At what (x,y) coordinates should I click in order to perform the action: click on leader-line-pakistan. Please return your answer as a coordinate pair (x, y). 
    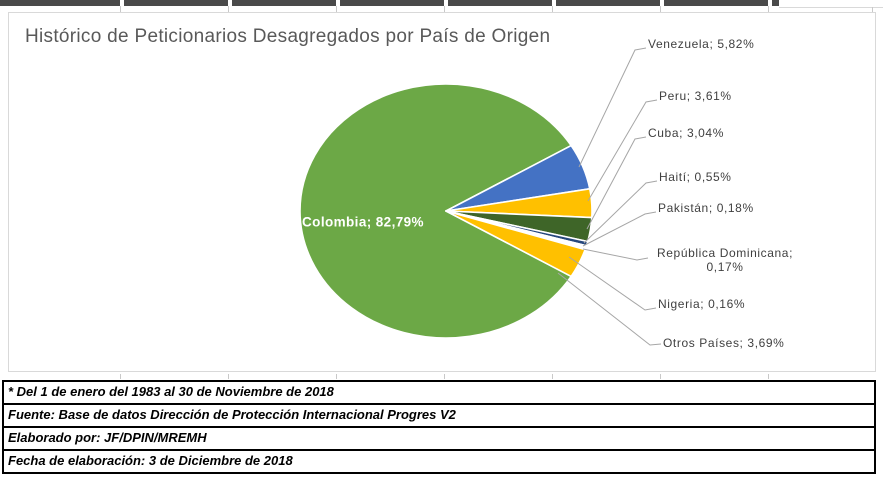
    Looking at the image, I should click on (619, 229).